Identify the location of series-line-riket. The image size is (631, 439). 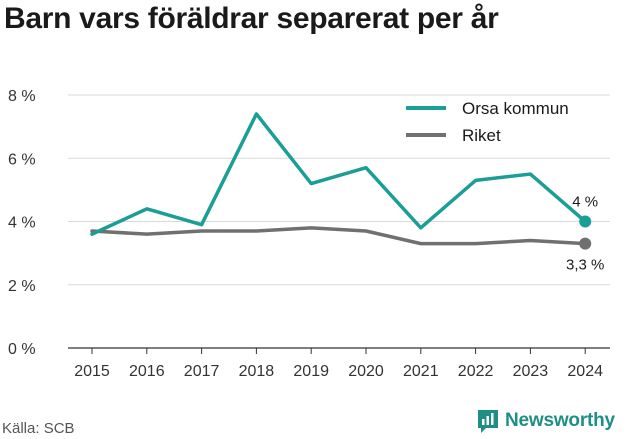
(338, 236).